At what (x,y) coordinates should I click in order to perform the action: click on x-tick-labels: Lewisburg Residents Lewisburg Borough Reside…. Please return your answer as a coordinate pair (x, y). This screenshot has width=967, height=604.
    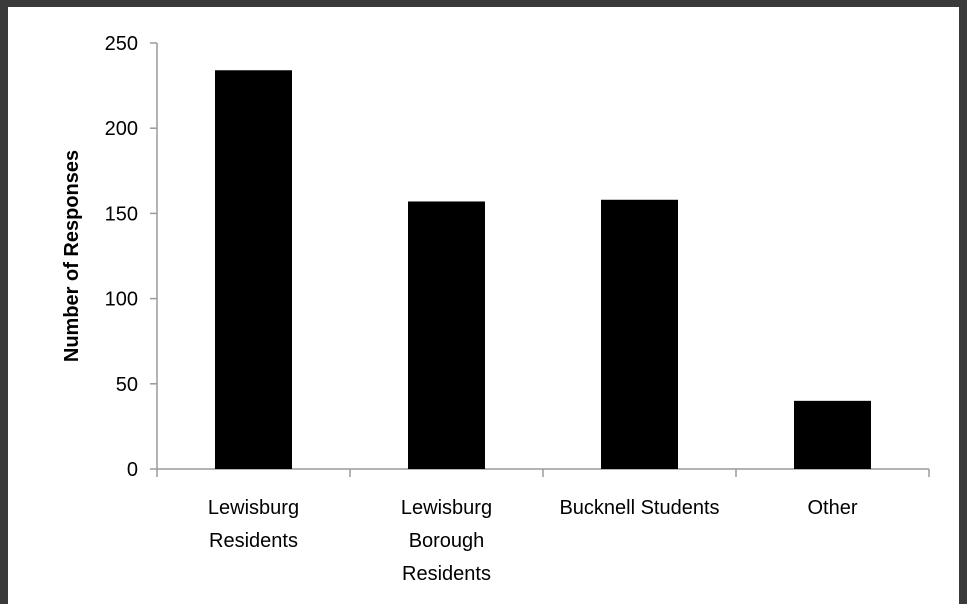
    Looking at the image, I should click on (533, 541).